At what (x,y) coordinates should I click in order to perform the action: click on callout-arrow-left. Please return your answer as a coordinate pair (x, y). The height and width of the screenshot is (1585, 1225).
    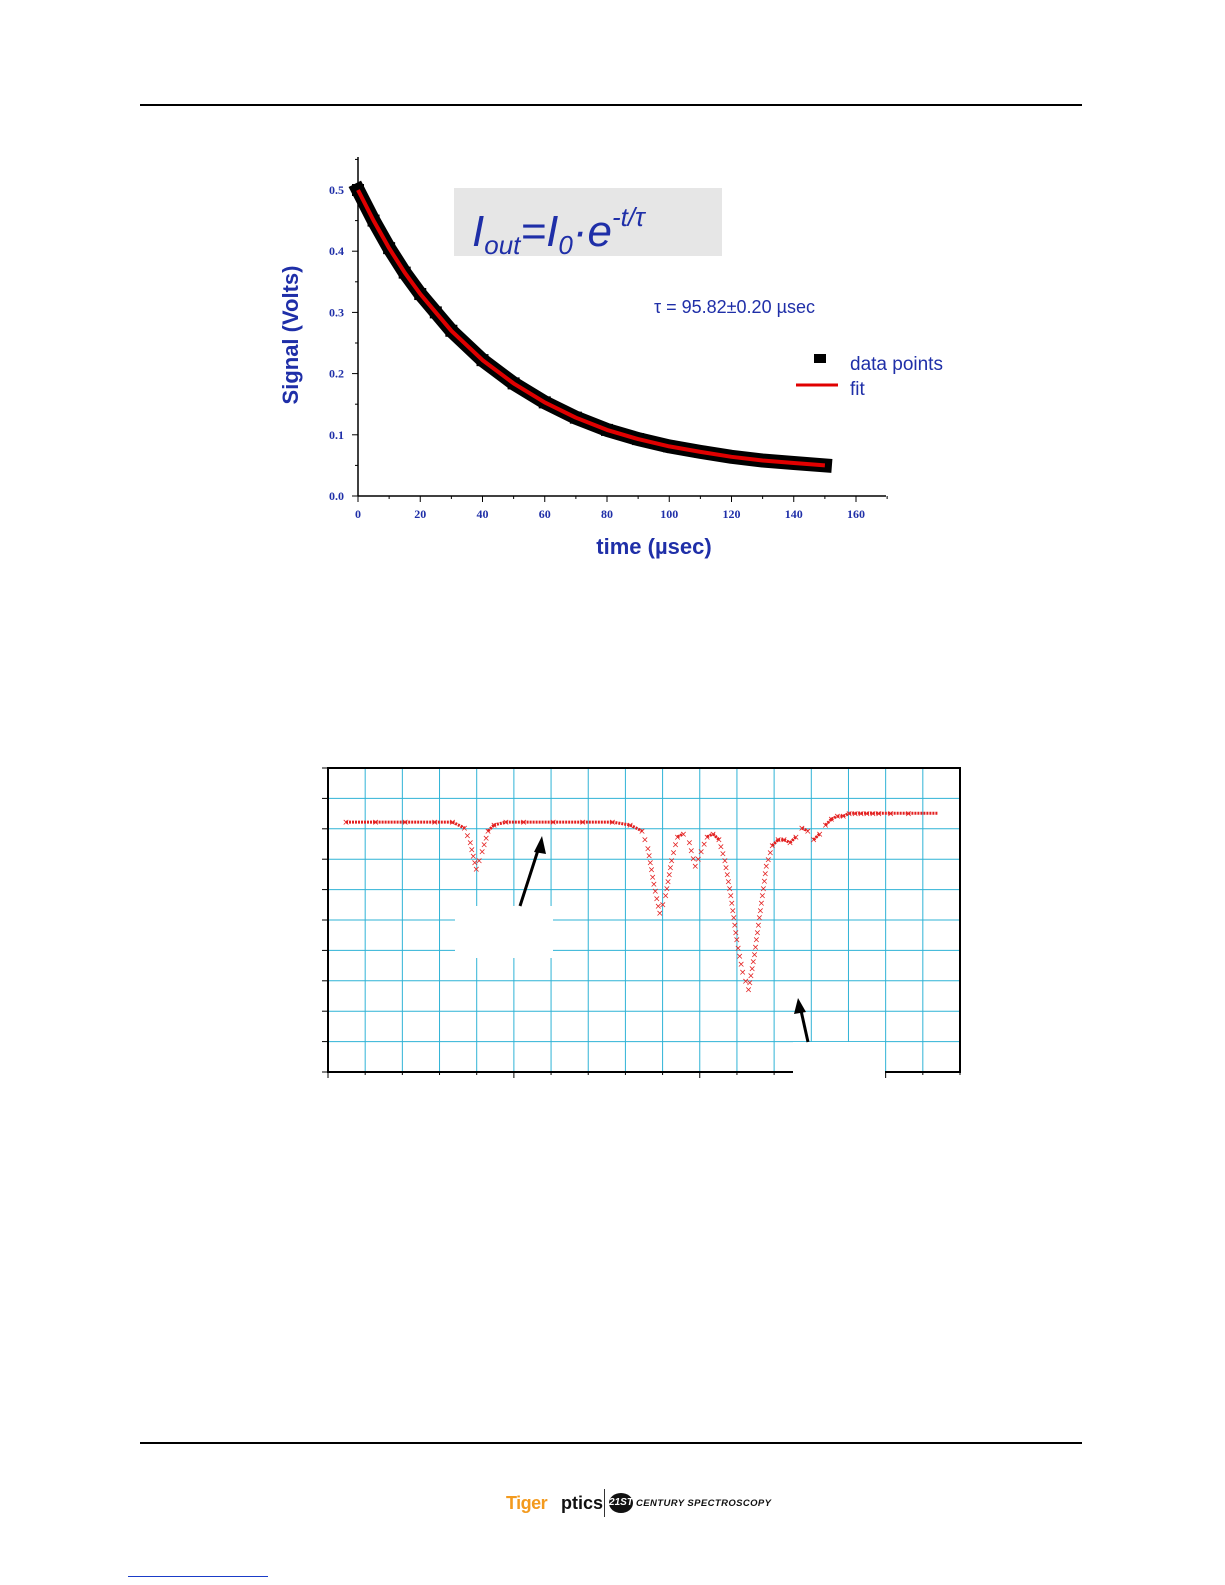
    Looking at the image, I should click on (530, 875).